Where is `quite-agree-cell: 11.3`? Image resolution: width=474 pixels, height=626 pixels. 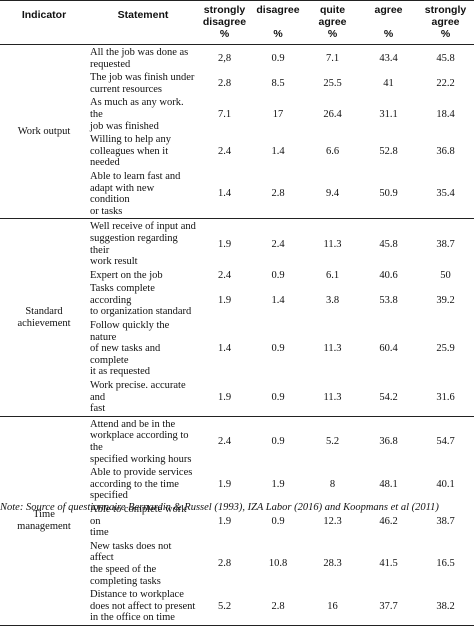
quite-agree-cell: 11.3 is located at coordinates (332, 349).